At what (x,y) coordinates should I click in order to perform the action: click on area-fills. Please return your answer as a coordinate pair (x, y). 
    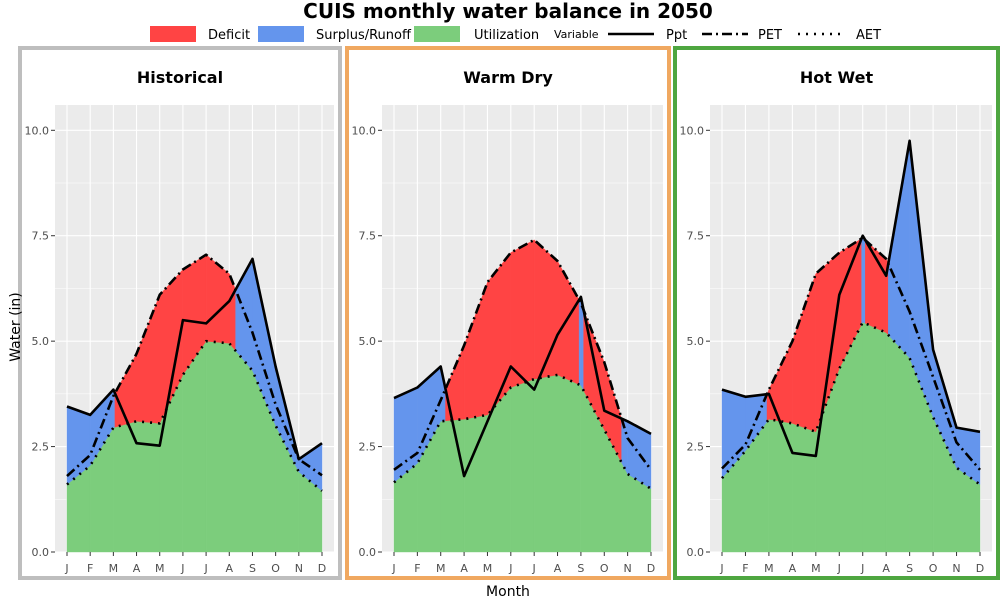
    Looking at the image, I should click on (522, 396).